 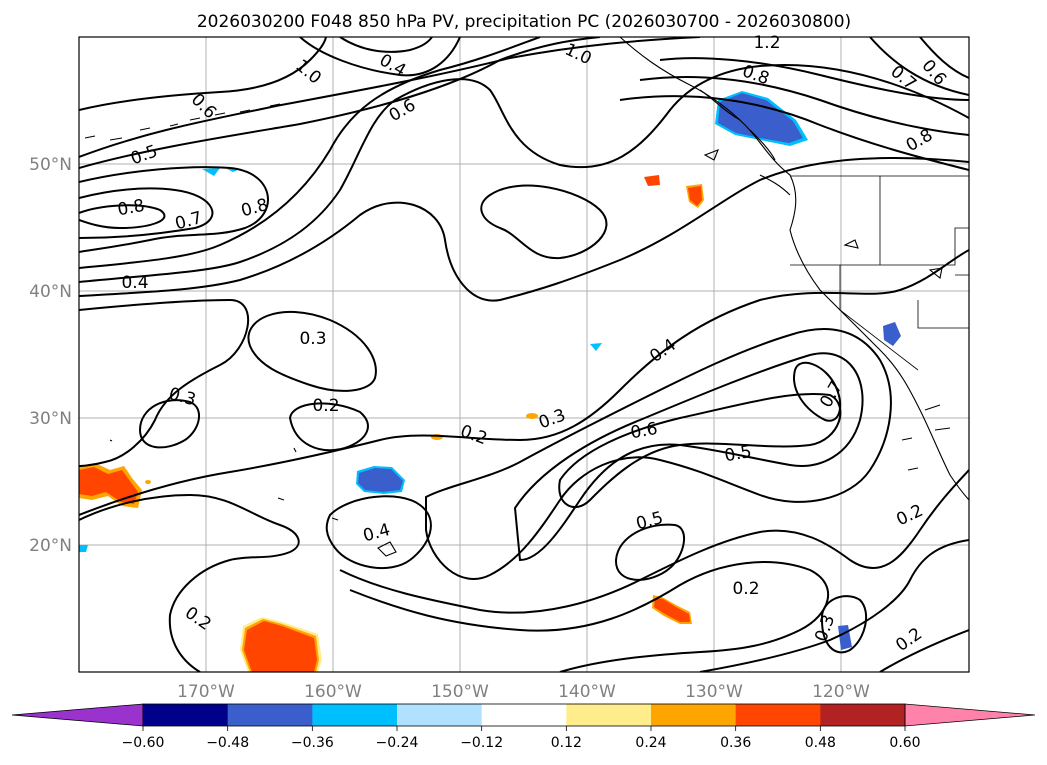 What do you see at coordinates (761, 118) in the screenshot?
I see `precip-negative-bc` at bounding box center [761, 118].